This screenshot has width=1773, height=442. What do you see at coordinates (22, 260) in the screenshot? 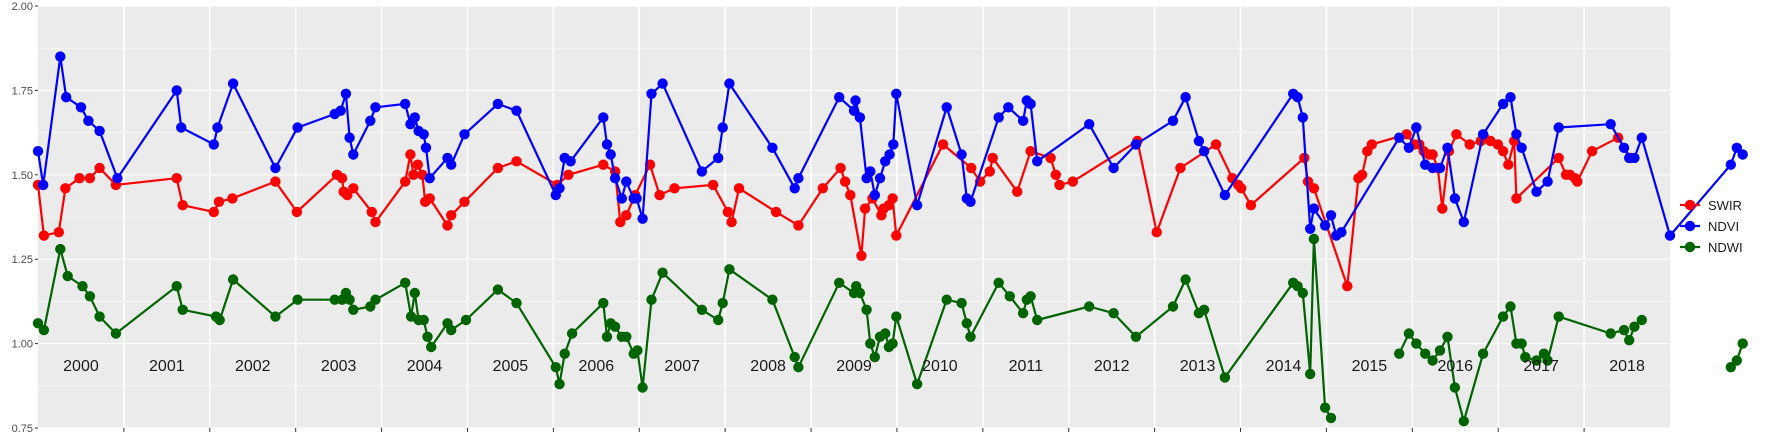
I see `y-tick-label: 1.25` at bounding box center [22, 260].